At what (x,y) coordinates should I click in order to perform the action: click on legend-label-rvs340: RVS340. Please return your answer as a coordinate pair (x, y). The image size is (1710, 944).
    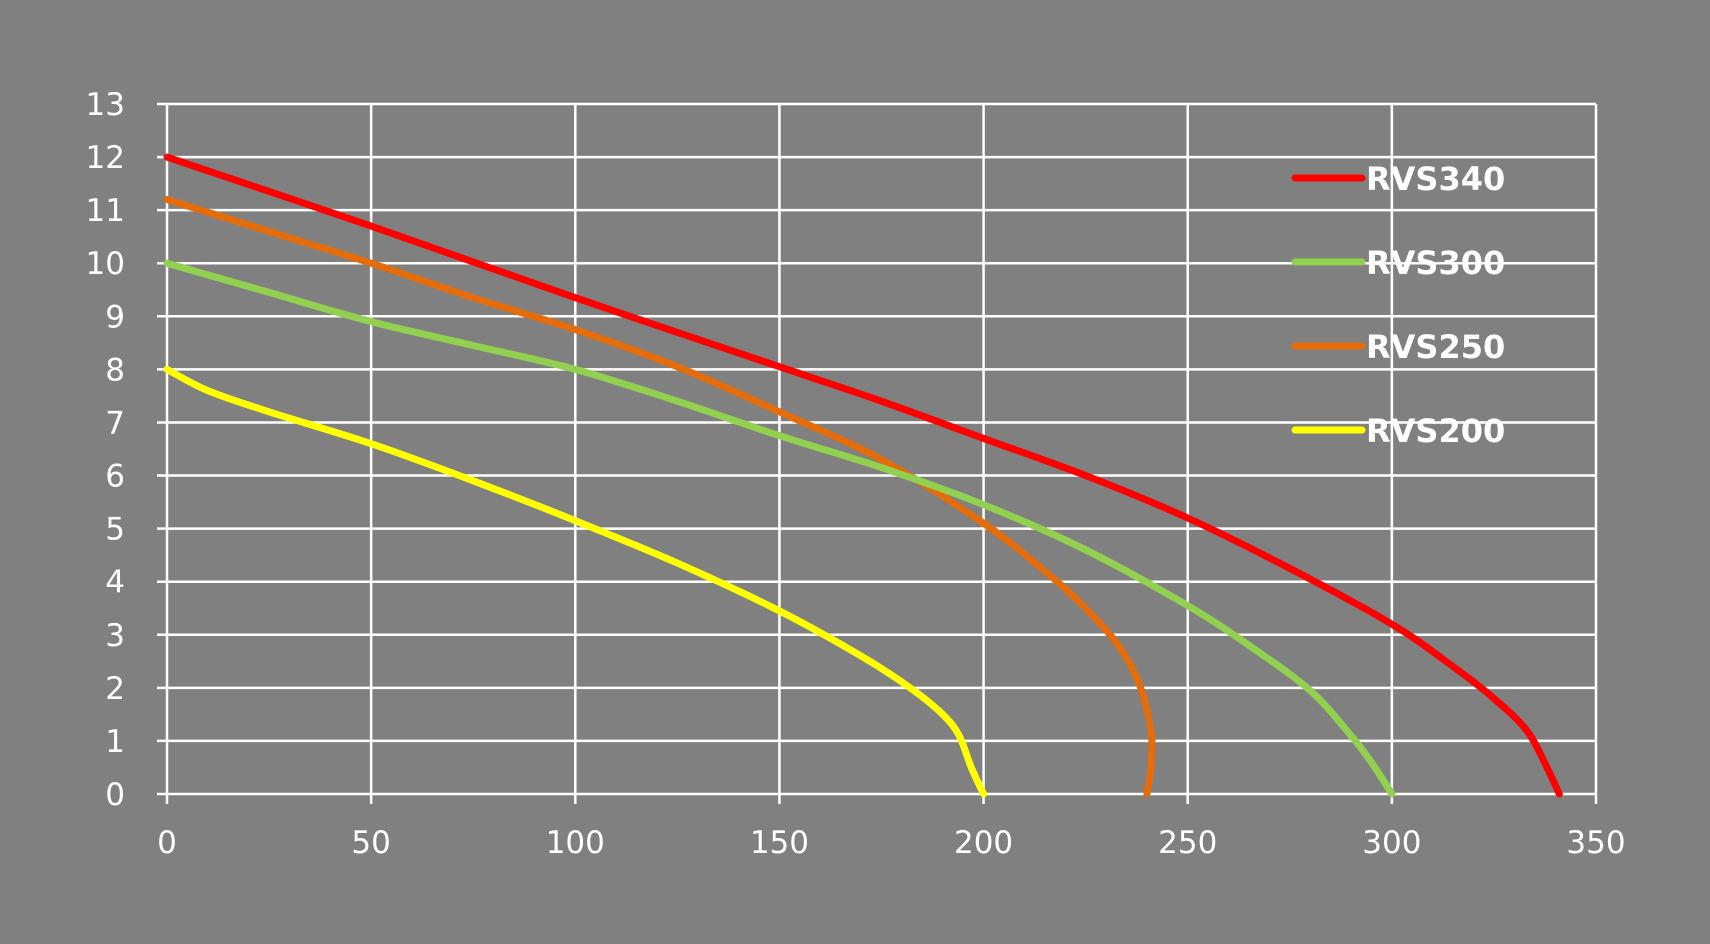
    Looking at the image, I should click on (1435, 179).